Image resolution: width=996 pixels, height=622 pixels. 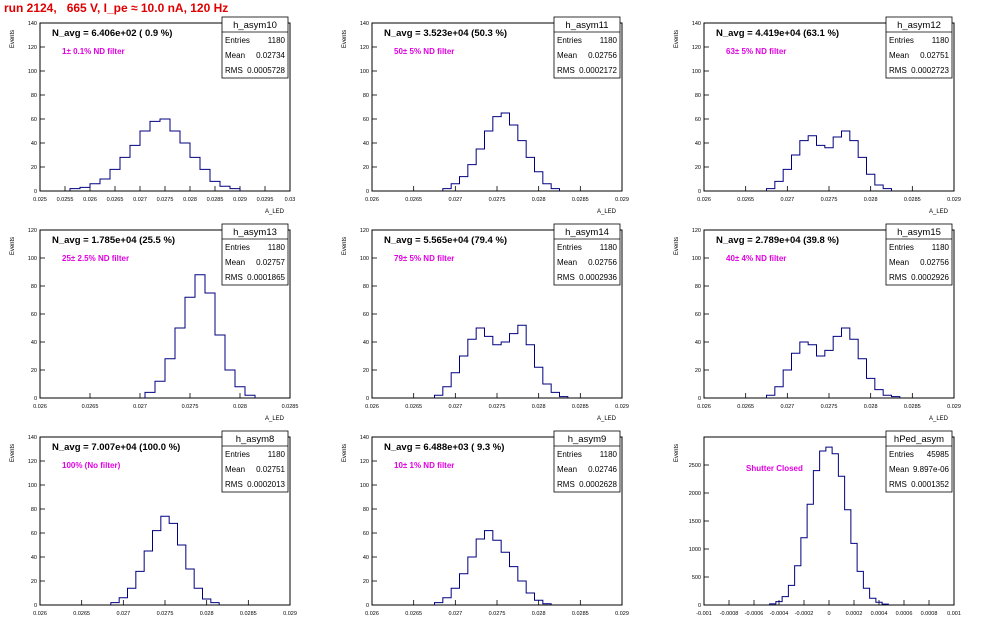 What do you see at coordinates (277, 247) in the screenshot?
I see `stats-value: 1180` at bounding box center [277, 247].